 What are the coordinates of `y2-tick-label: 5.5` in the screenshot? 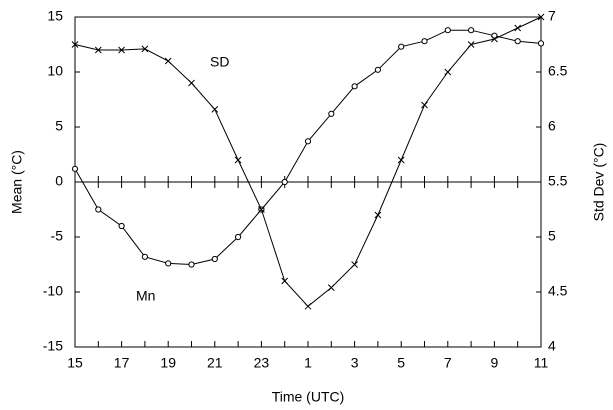 It's located at (558, 181).